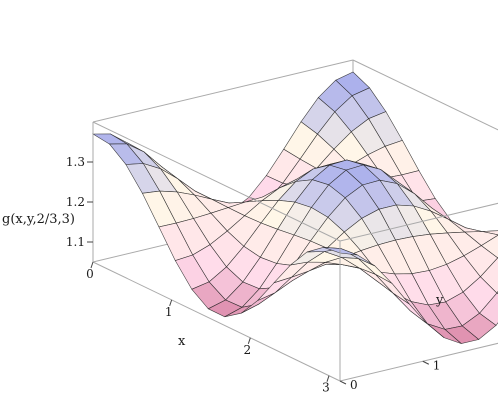  I want to click on x-tick-label: 0, so click(90, 274).